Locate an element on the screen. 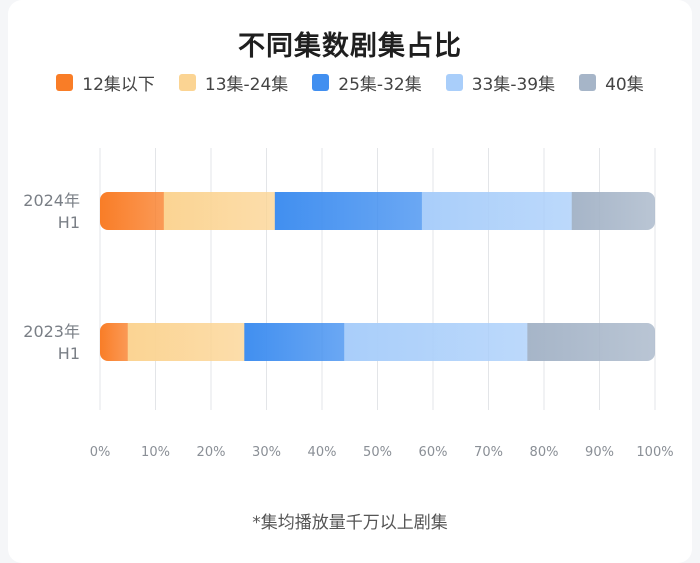  chart-title: 不同集数剧集占比 is located at coordinates (350, 46).